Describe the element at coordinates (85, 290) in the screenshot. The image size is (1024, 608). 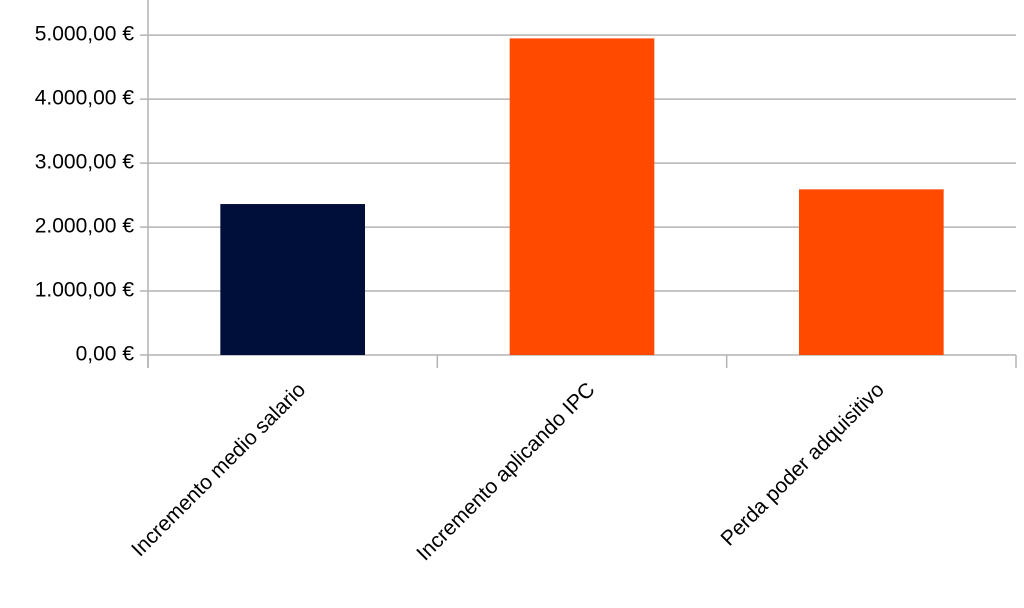
I see `y-tick-label: 1.000,00 €` at that location.